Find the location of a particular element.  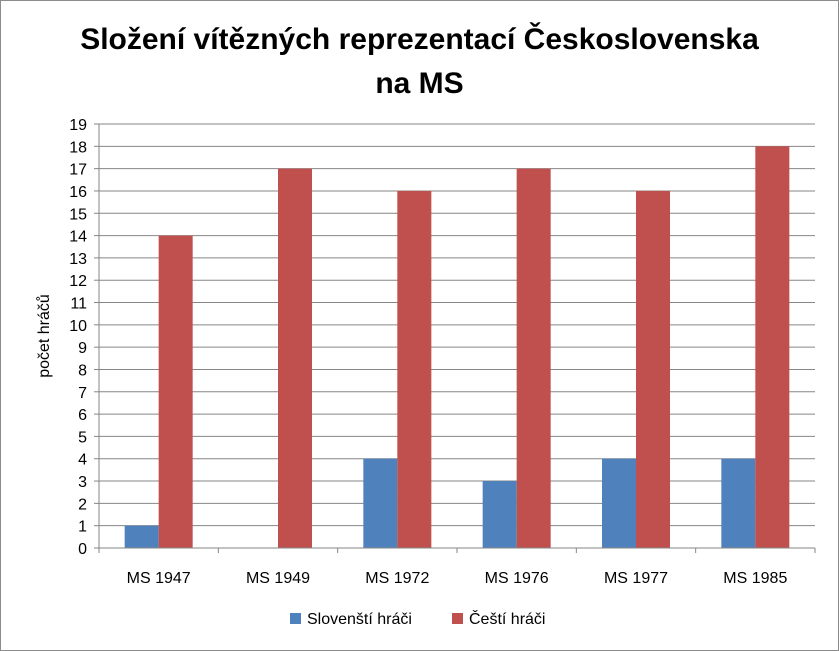

y-tick-label: 14 is located at coordinates (78, 237).